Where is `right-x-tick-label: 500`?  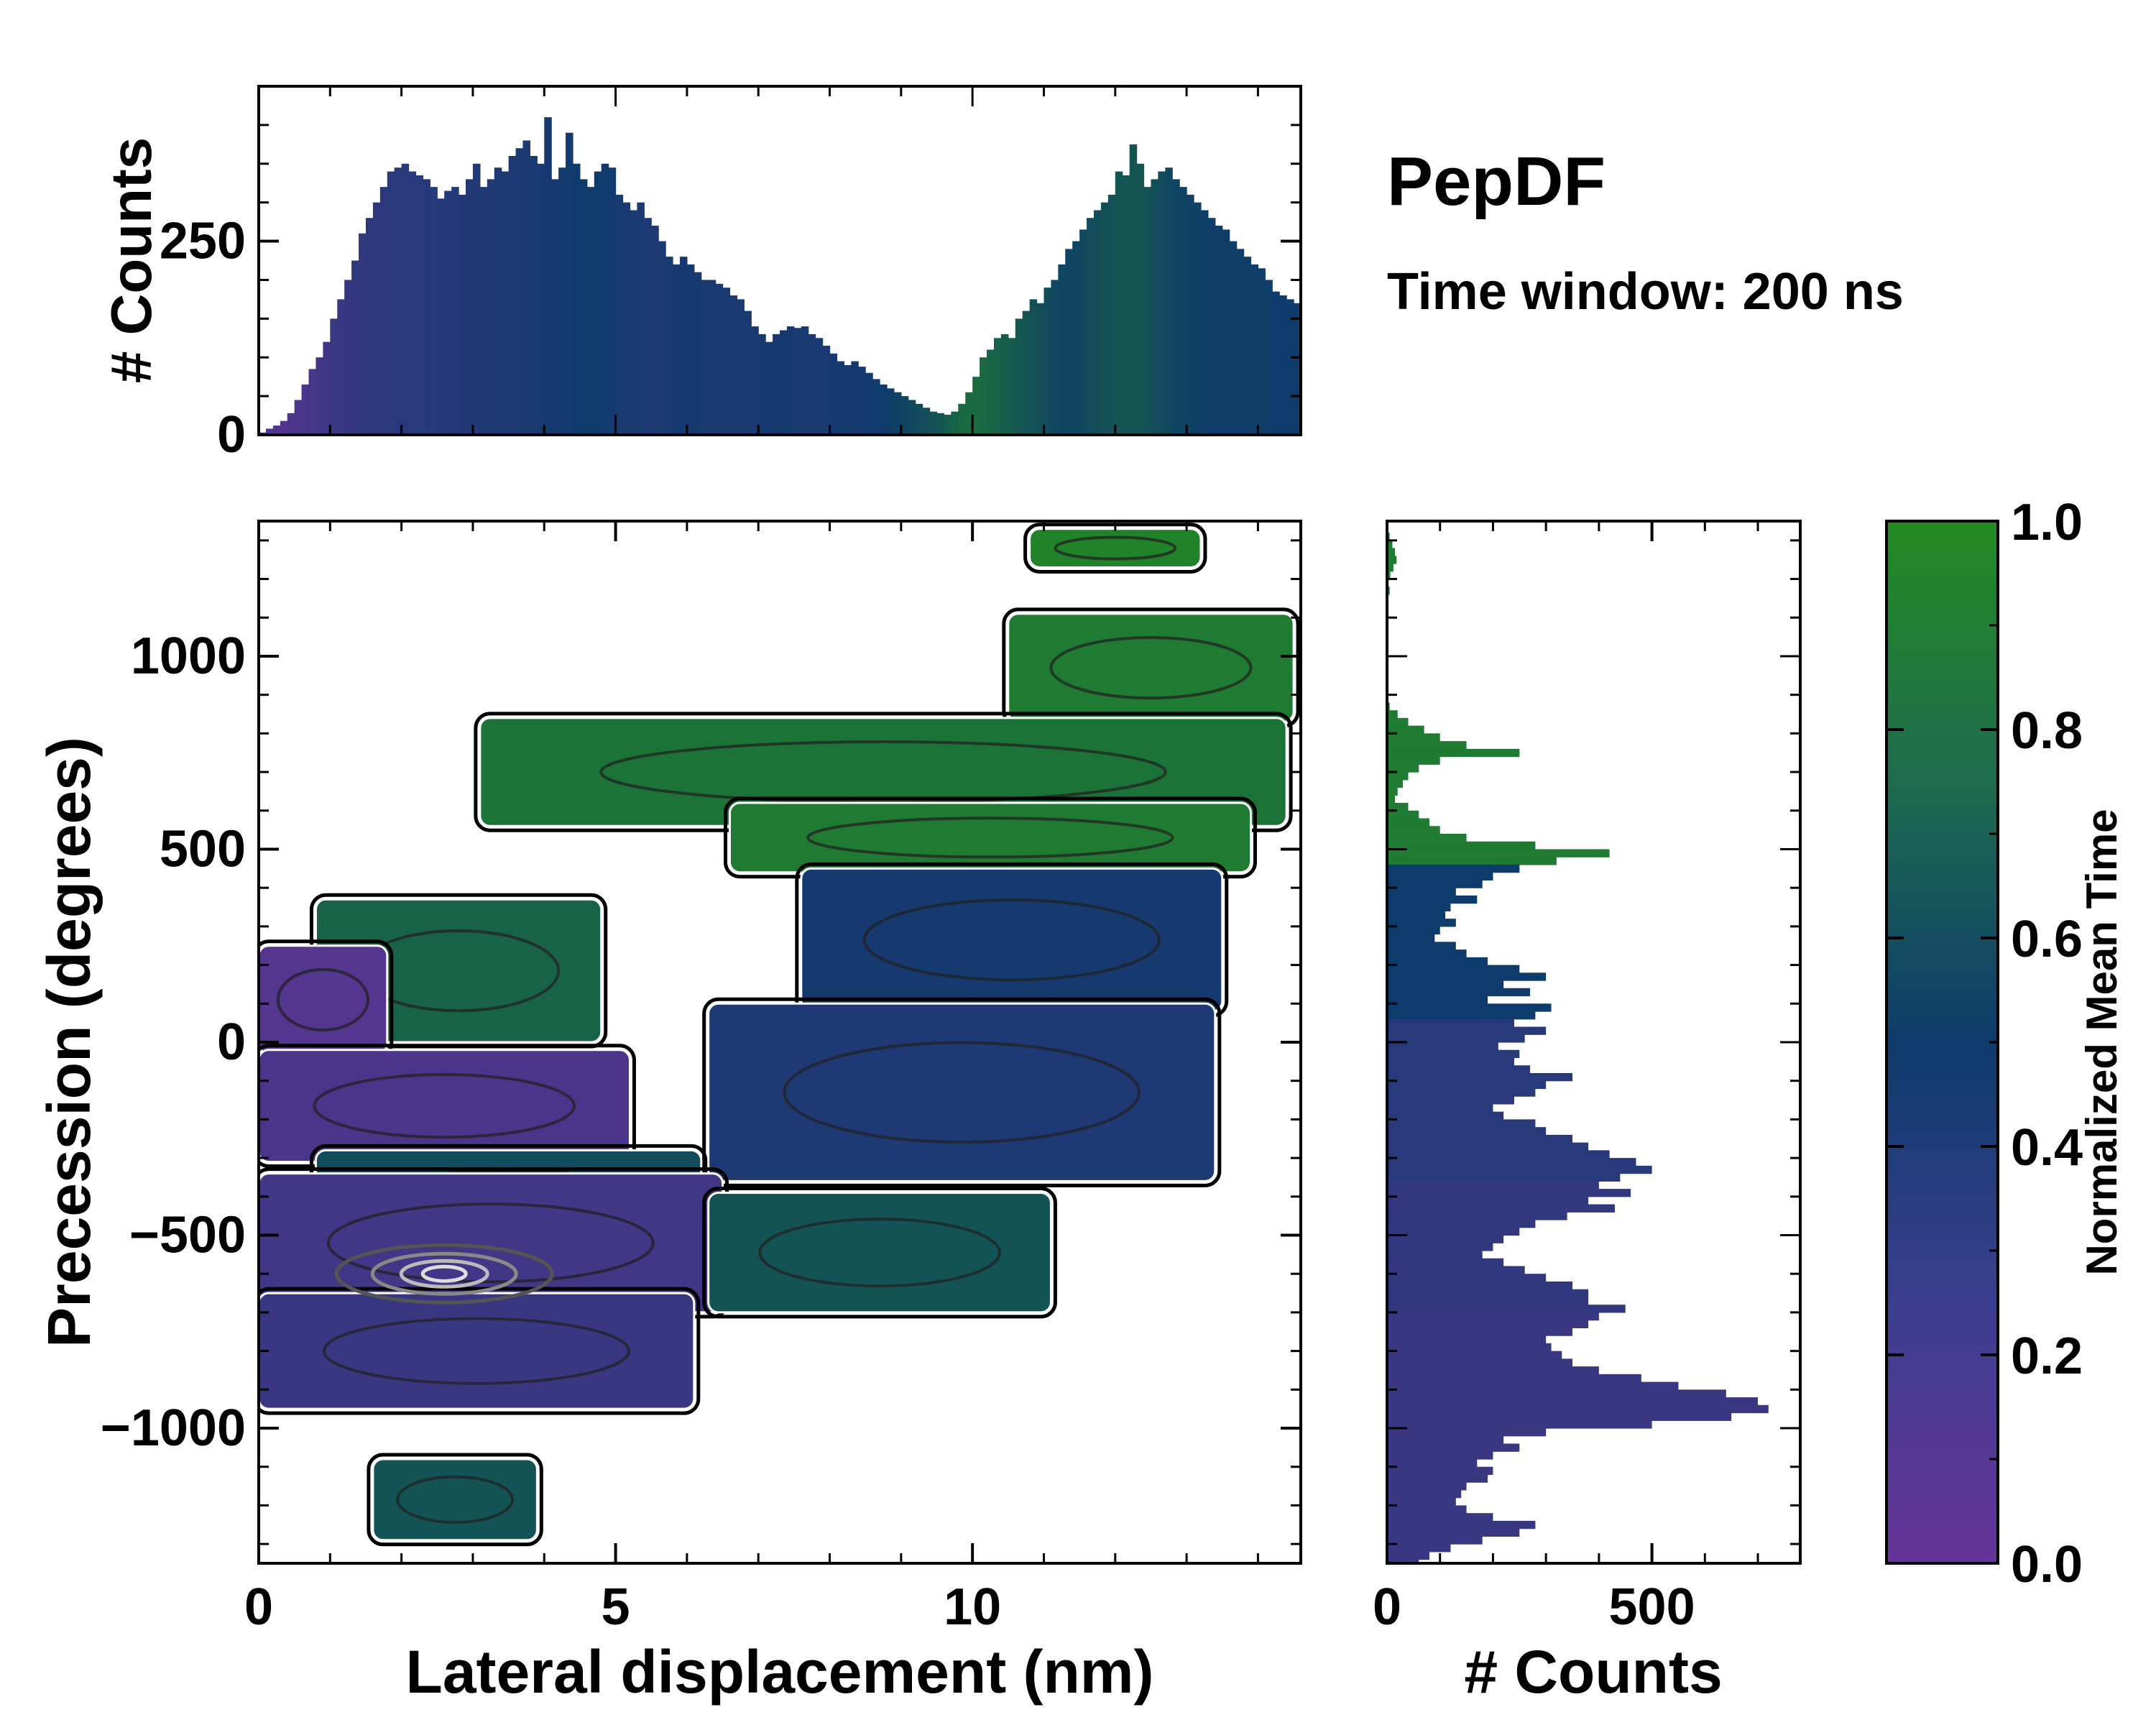
right-x-tick-label: 500 is located at coordinates (1652, 1607).